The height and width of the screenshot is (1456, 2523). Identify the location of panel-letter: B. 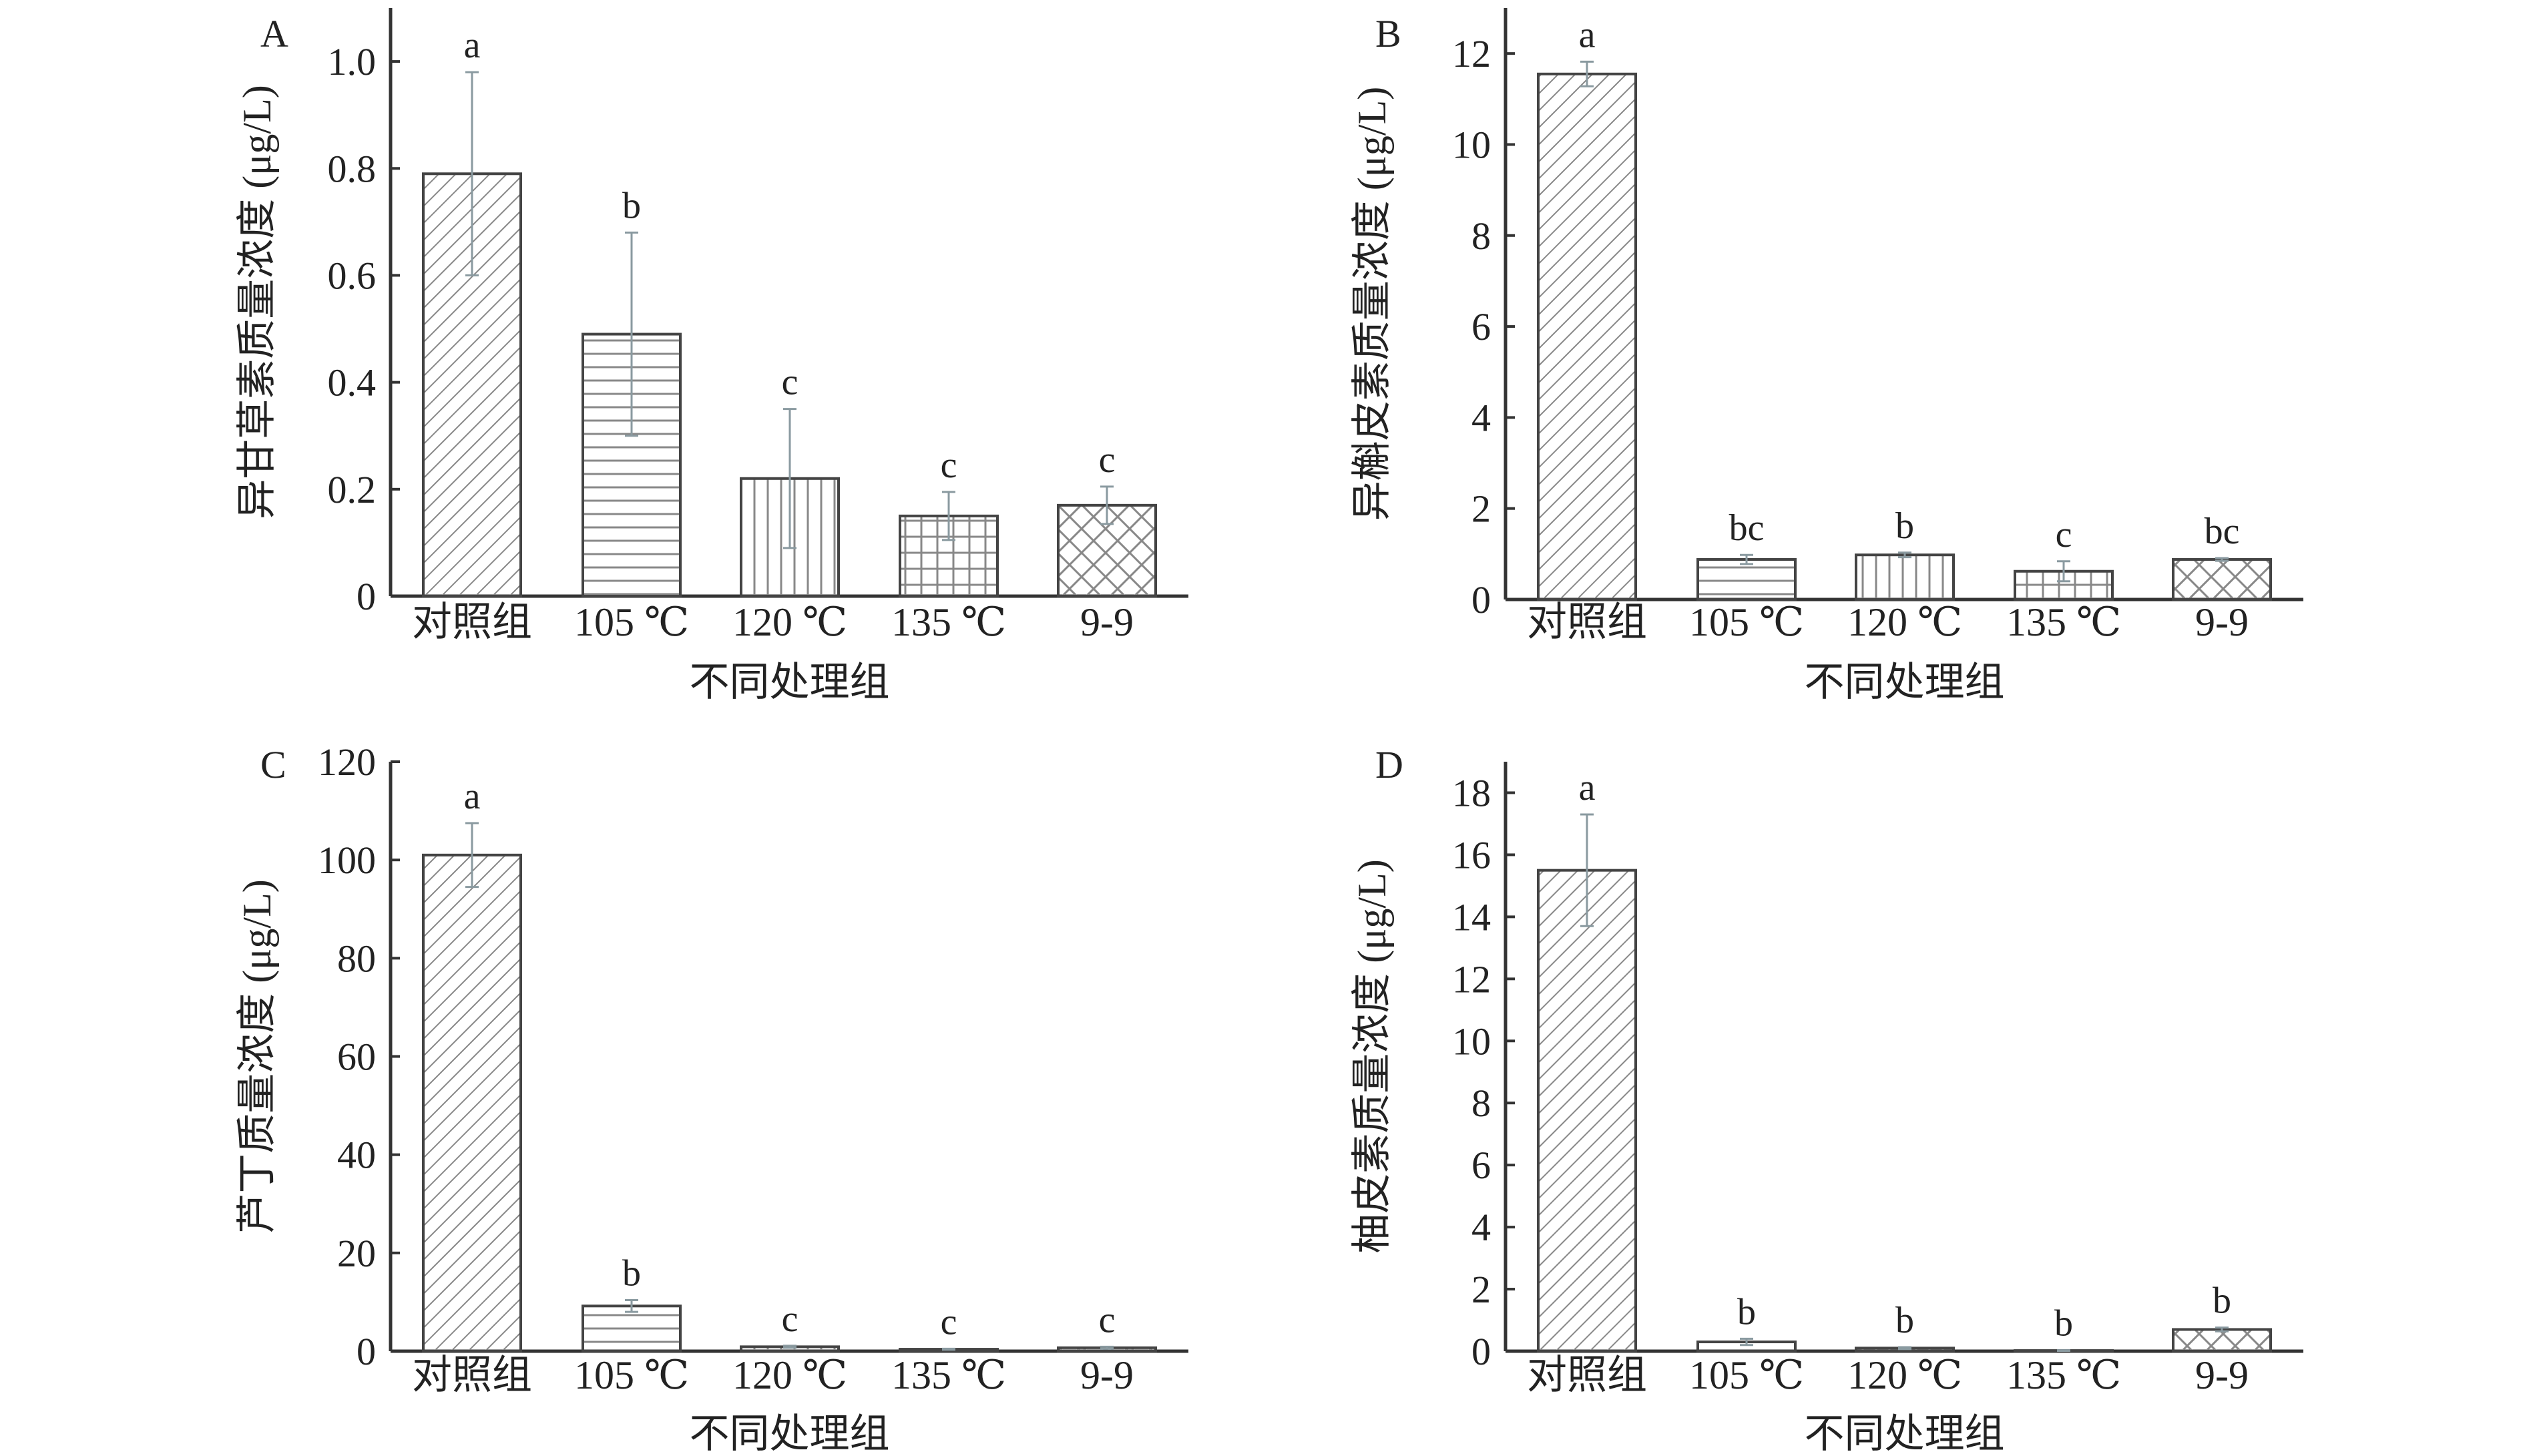
(1388, 33).